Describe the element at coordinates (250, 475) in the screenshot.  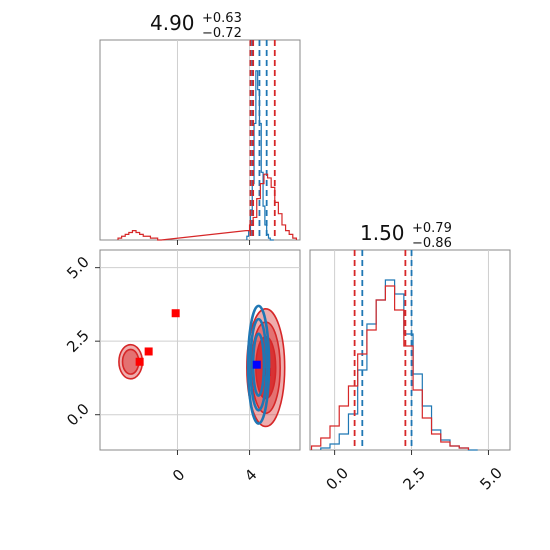
I see `x-tick-label: 4` at that location.